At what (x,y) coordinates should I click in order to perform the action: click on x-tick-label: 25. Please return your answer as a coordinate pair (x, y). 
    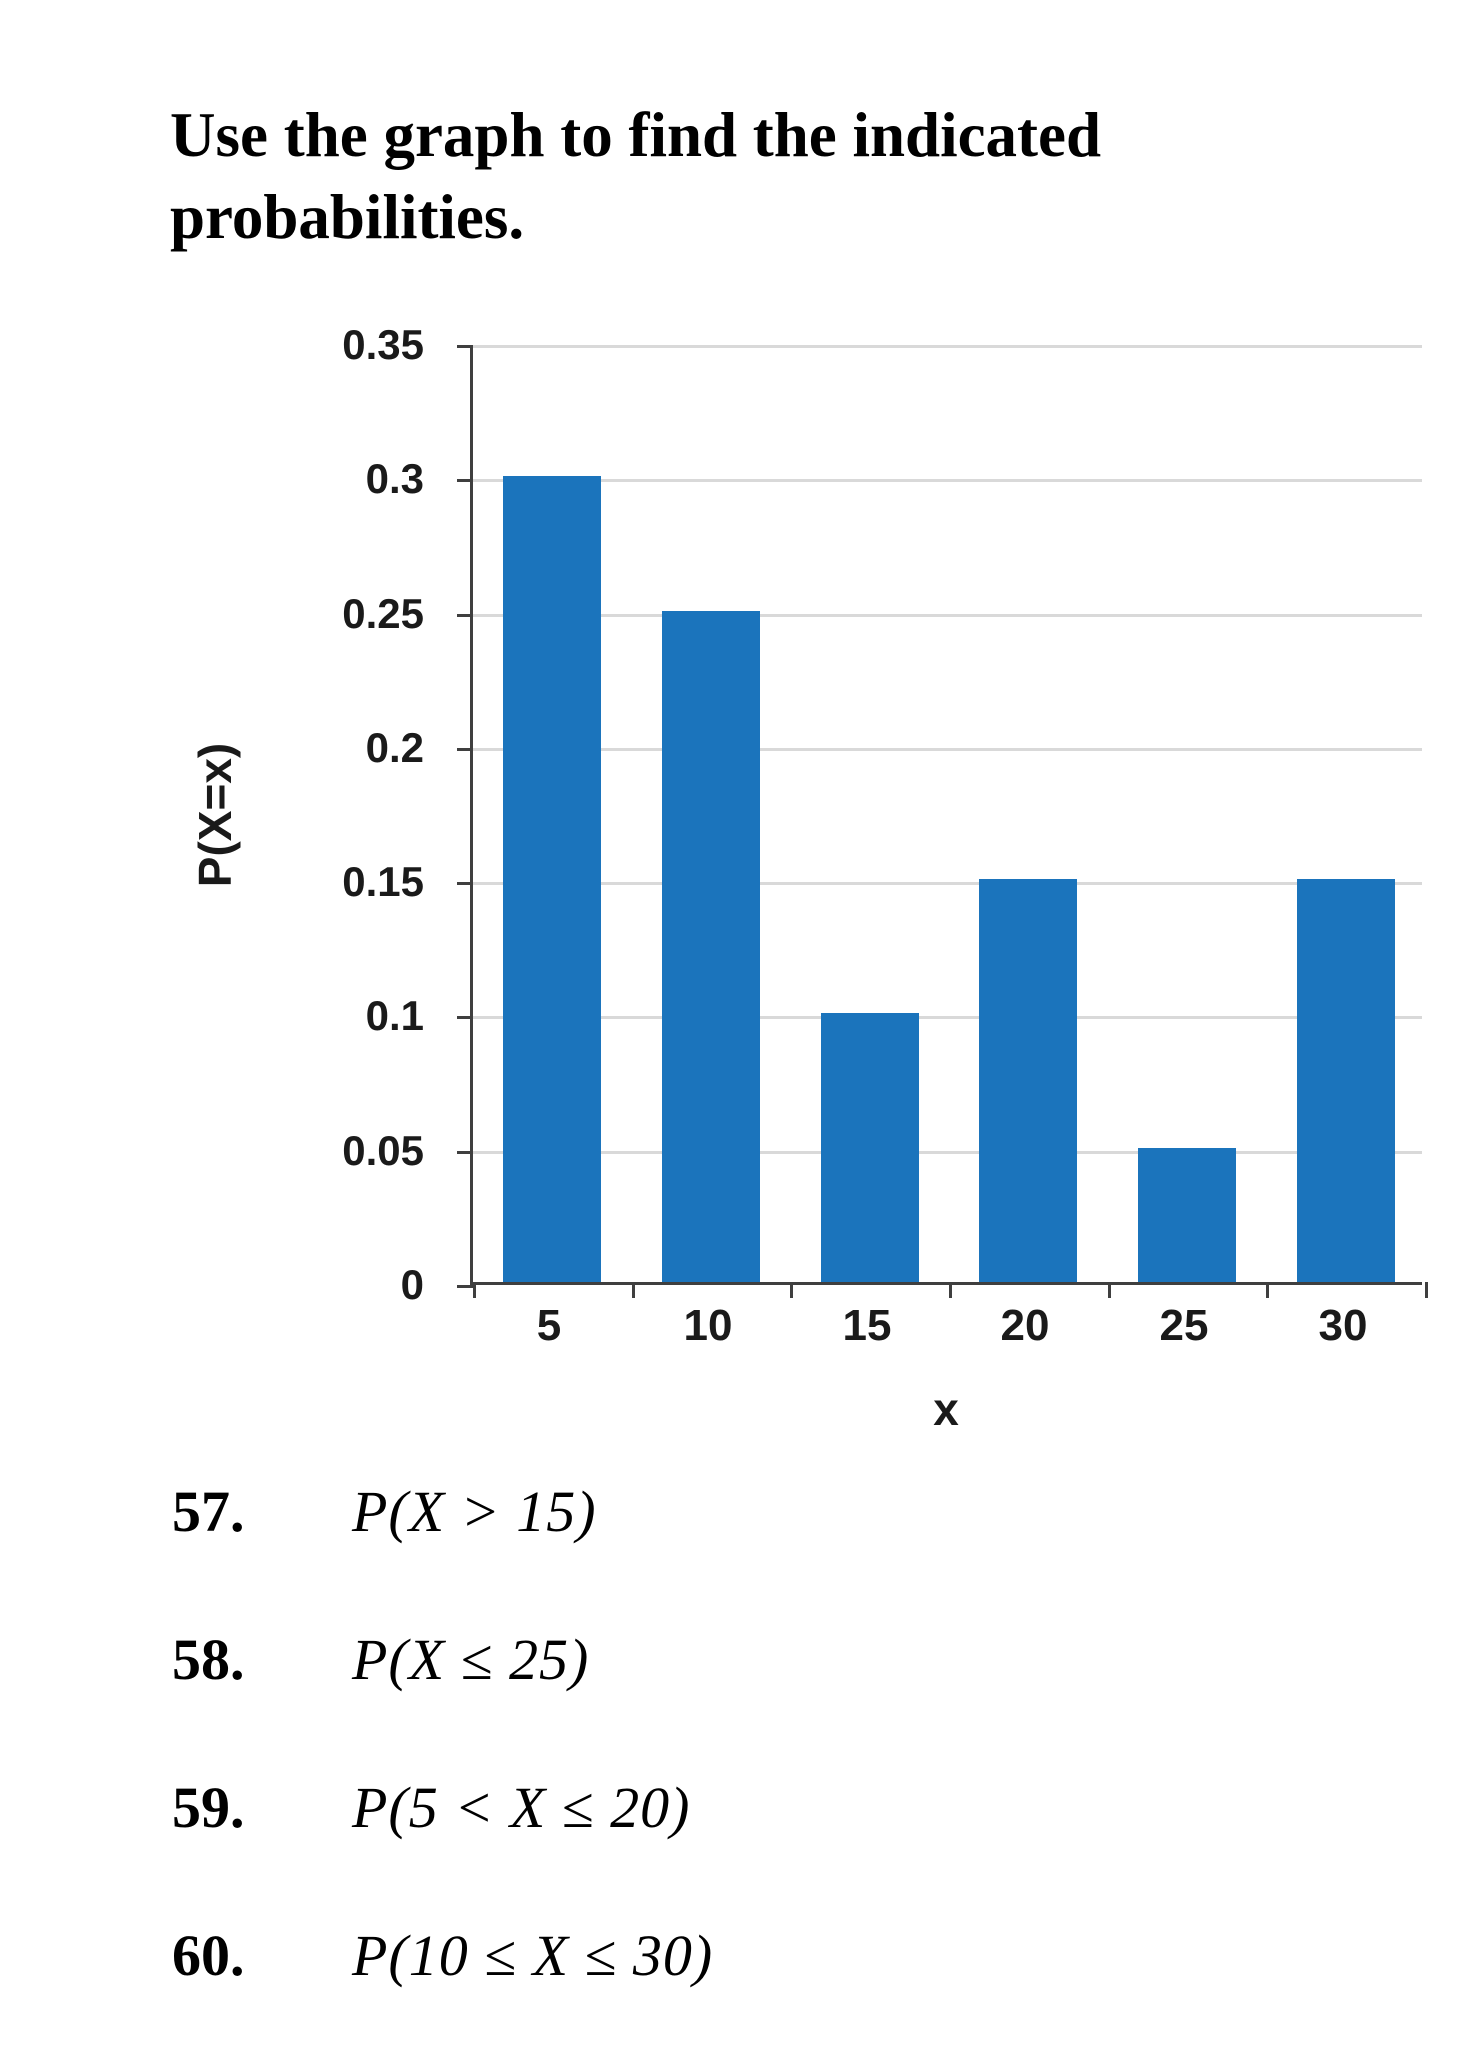
    Looking at the image, I should click on (1184, 1325).